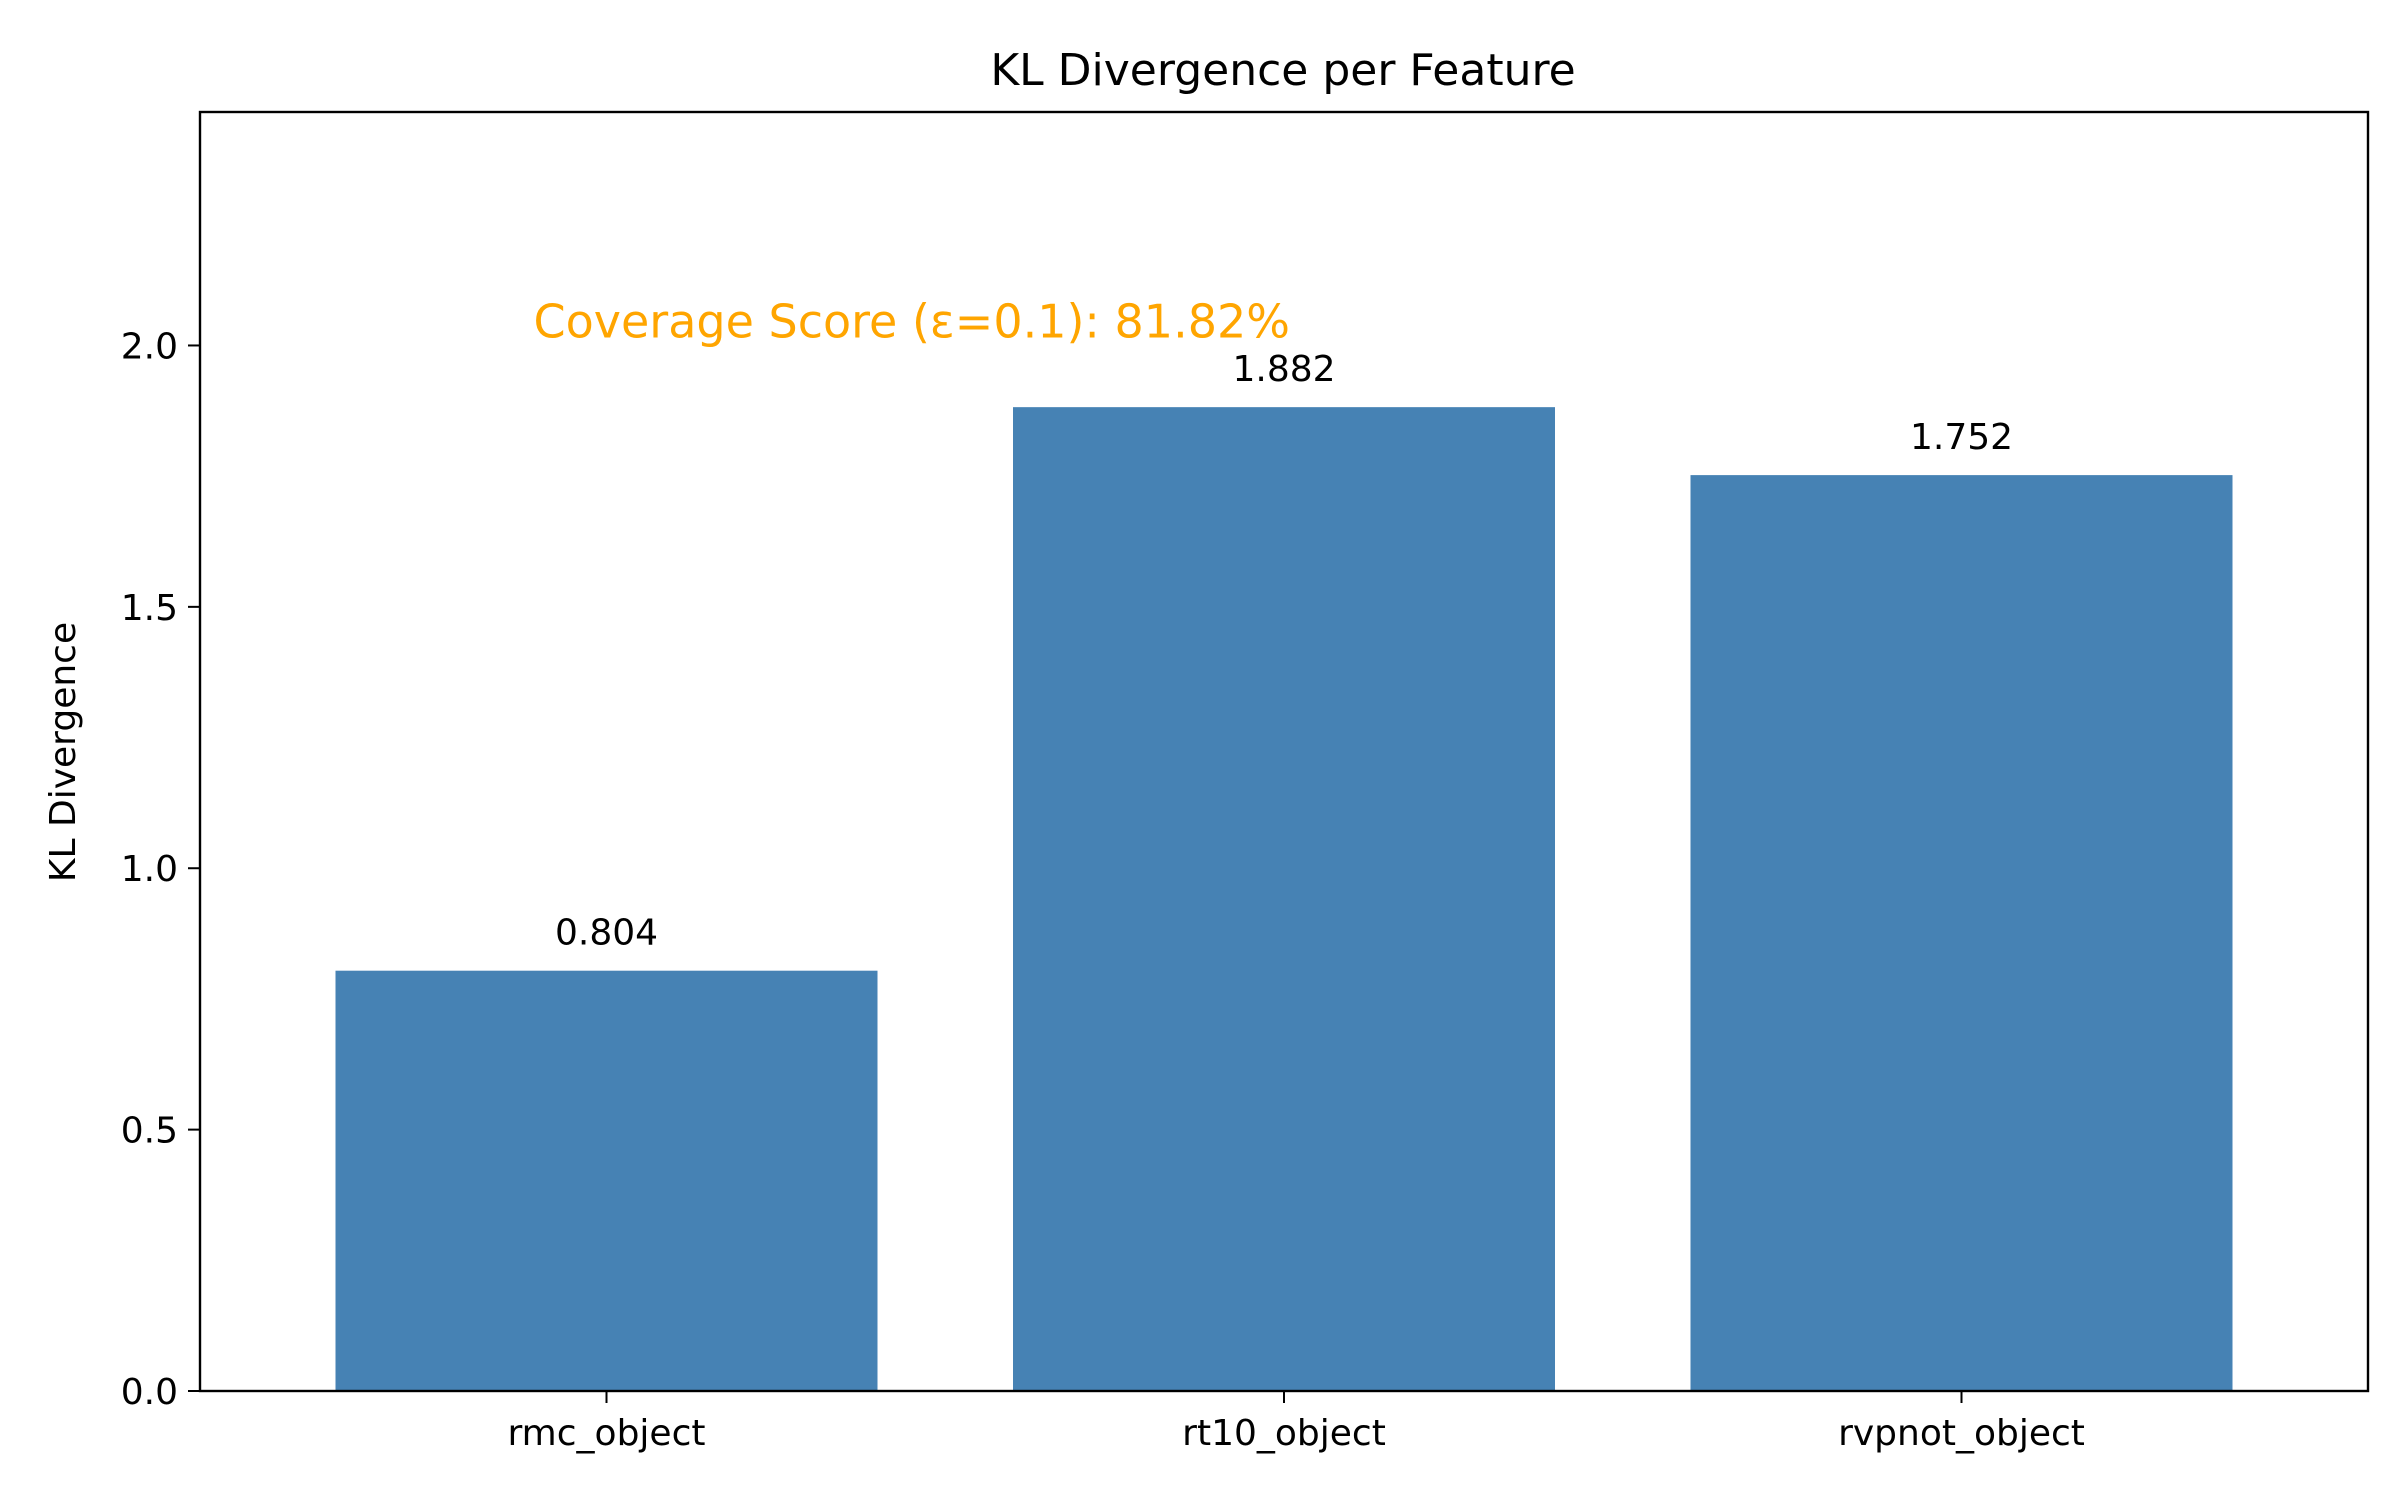 The image size is (2400, 1500). What do you see at coordinates (1961, 437) in the screenshot?
I see `data-label-rvpnot_object: 1.752` at bounding box center [1961, 437].